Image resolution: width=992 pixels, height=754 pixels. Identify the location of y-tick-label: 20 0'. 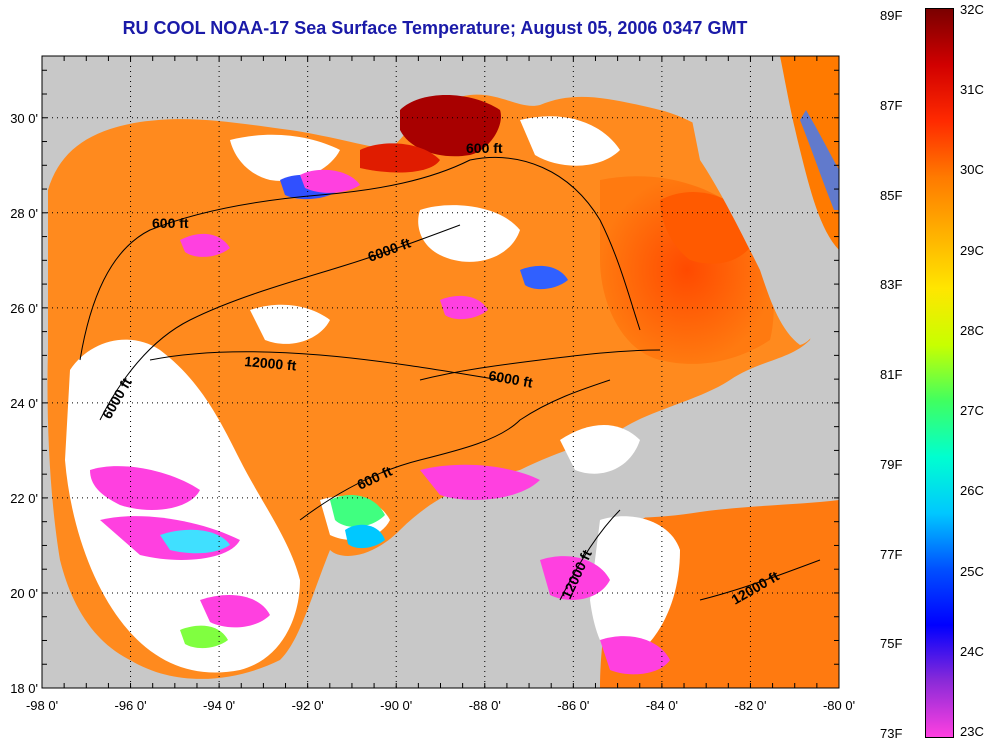
(24, 593).